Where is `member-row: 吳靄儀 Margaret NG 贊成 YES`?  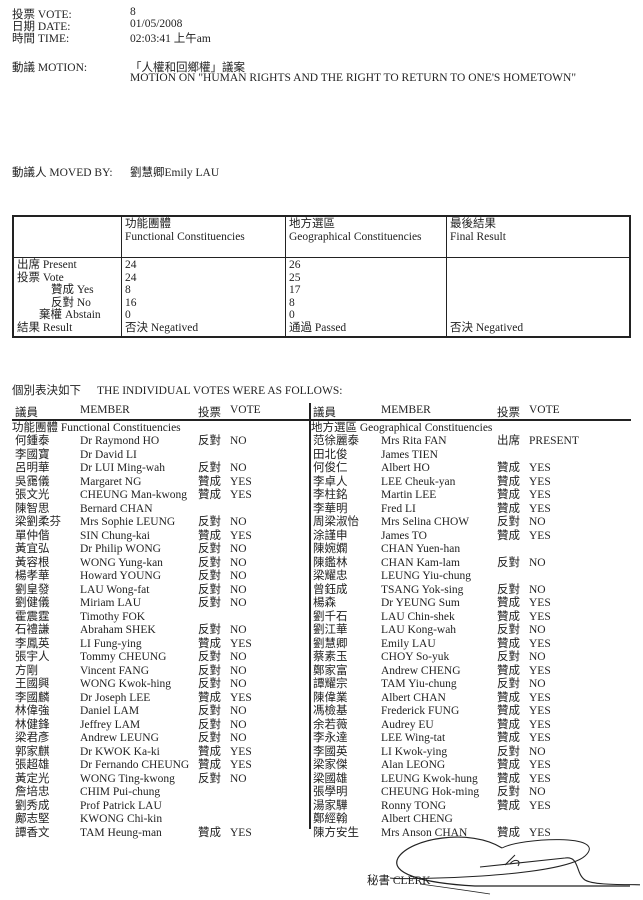 member-row: 吳靄儀 Margaret NG 贊成 YES is located at coordinates (160, 483).